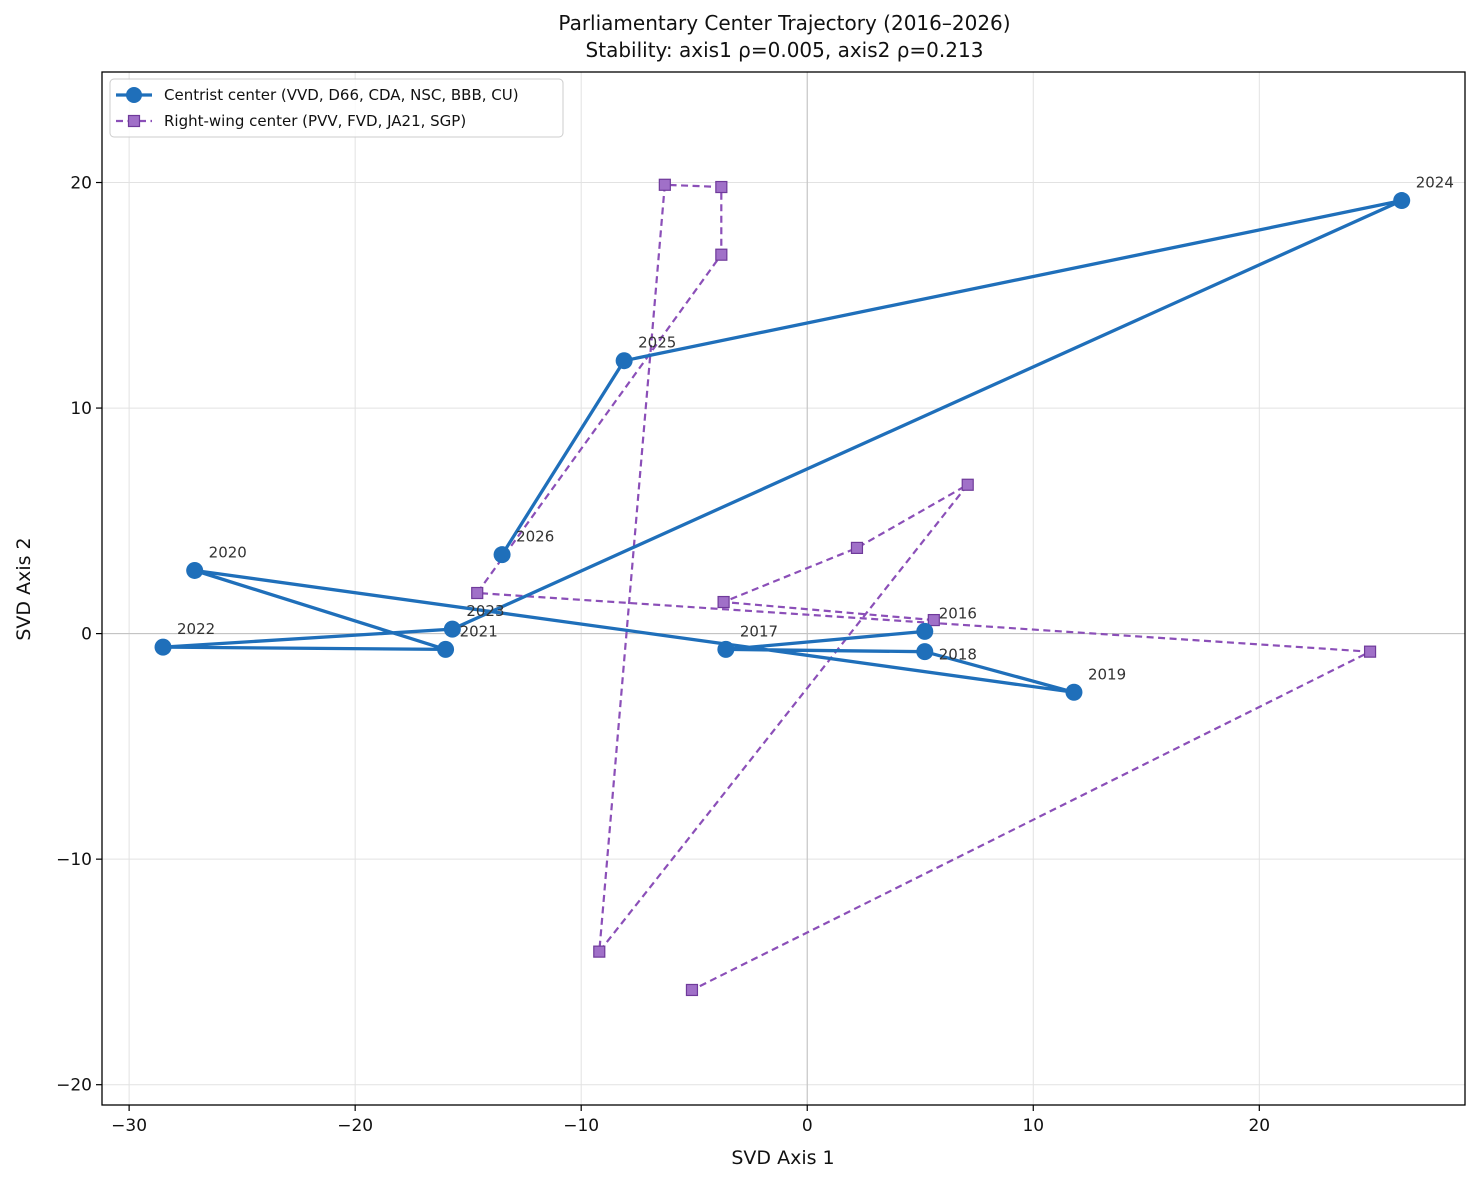 The image size is (1479, 1183). I want to click on x-tick-label: 0, so click(807, 1126).